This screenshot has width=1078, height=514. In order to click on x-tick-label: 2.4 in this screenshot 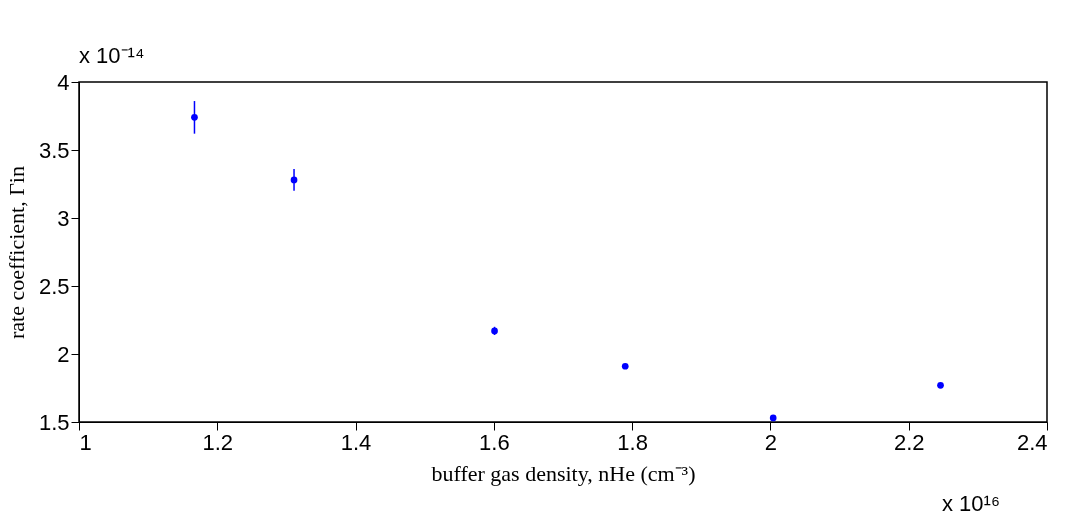, I will do `click(1032, 442)`.